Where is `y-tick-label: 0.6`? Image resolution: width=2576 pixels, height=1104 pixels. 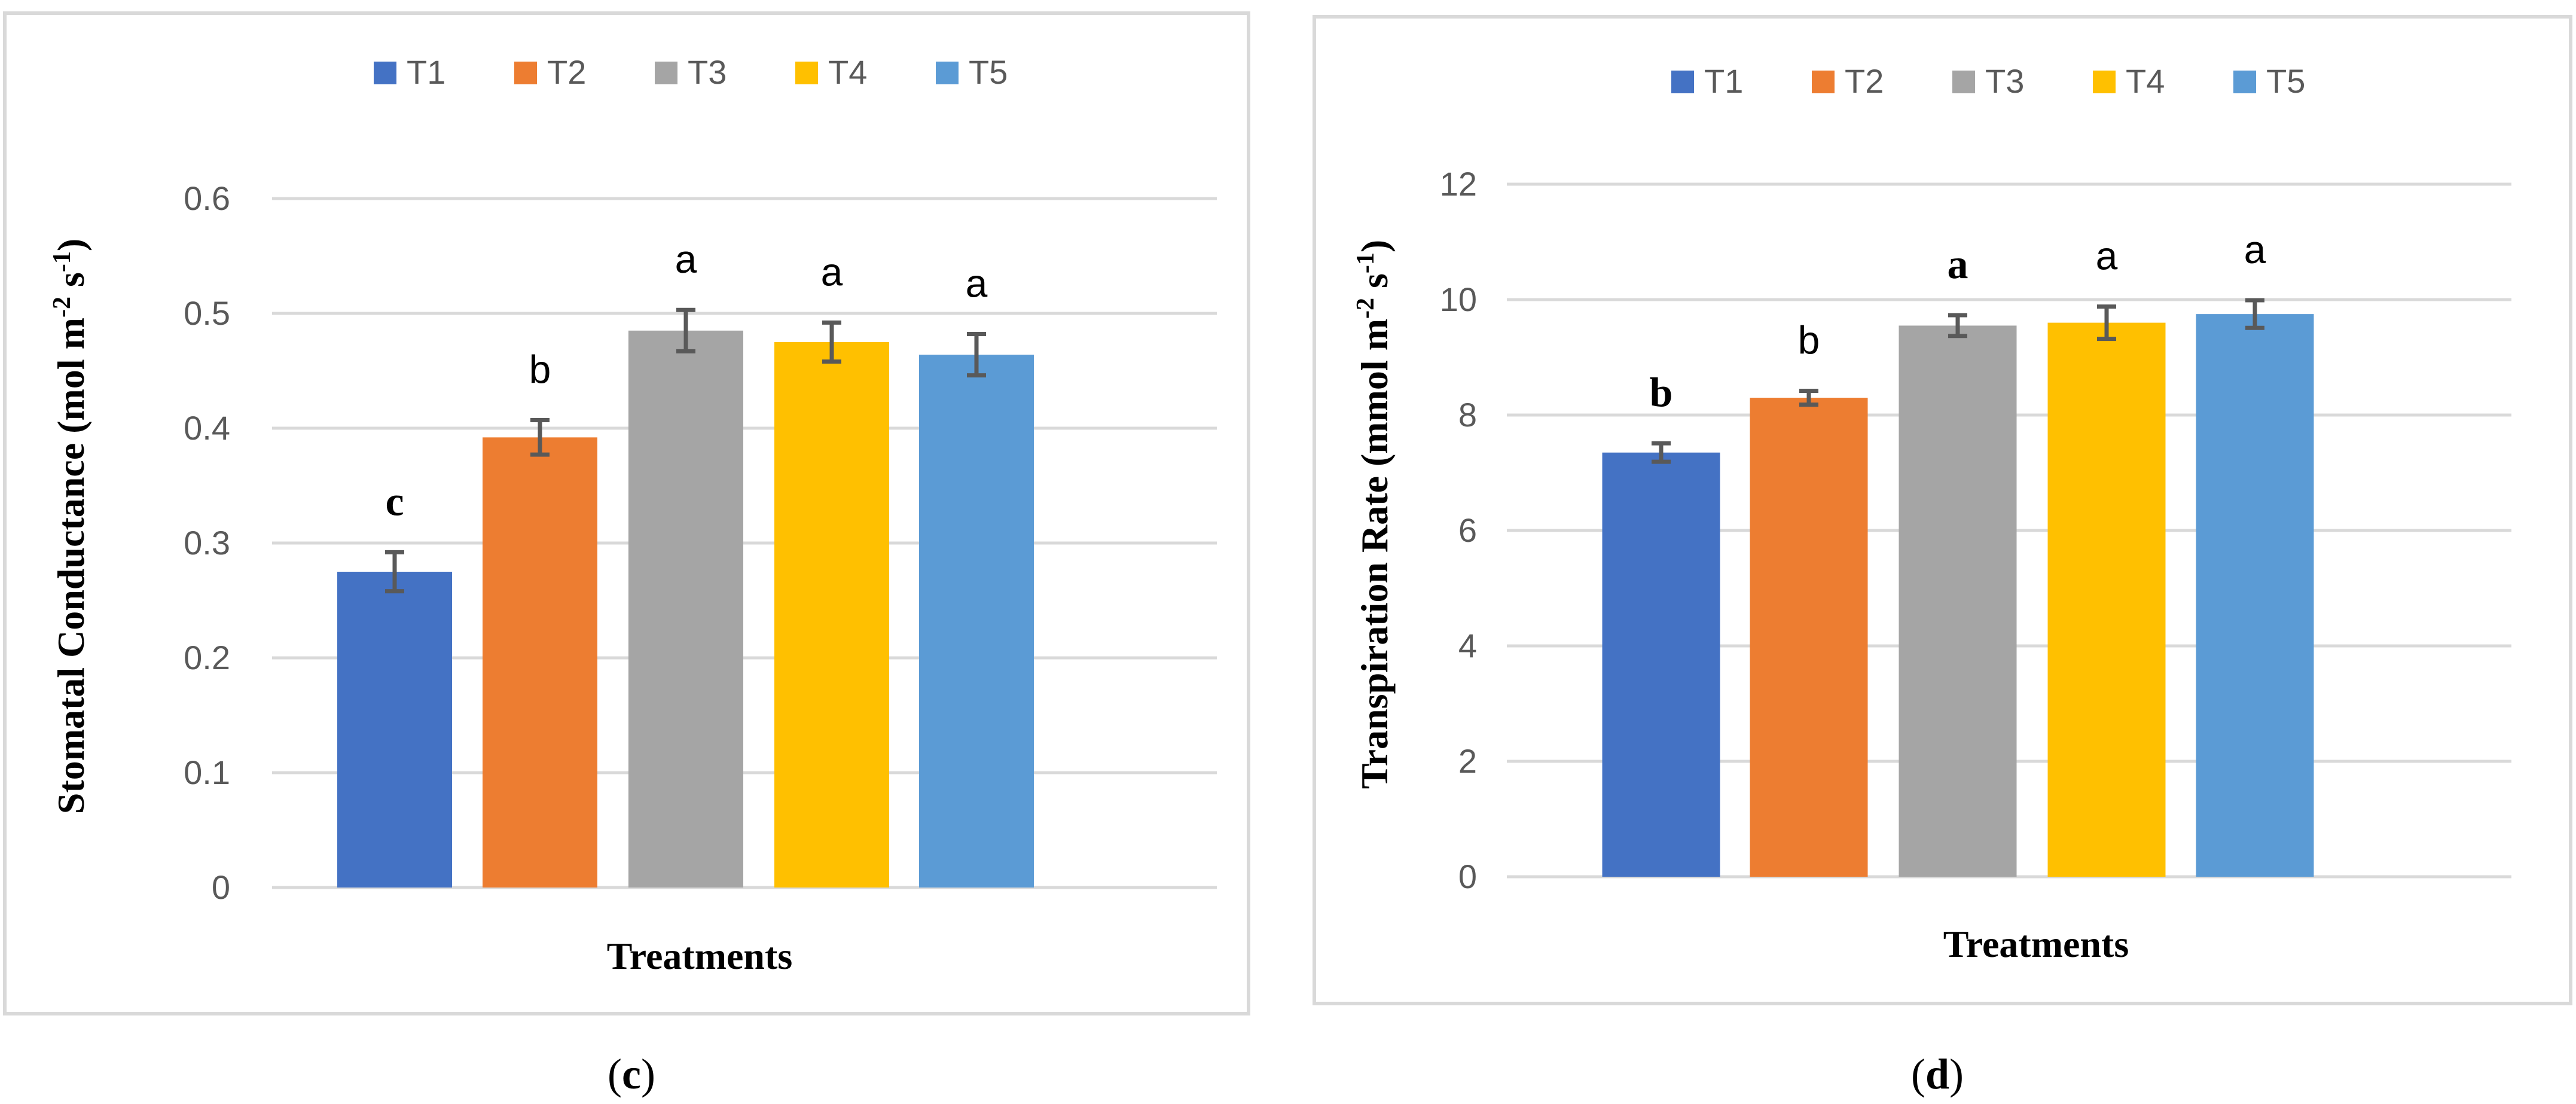 y-tick-label: 0.6 is located at coordinates (207, 198).